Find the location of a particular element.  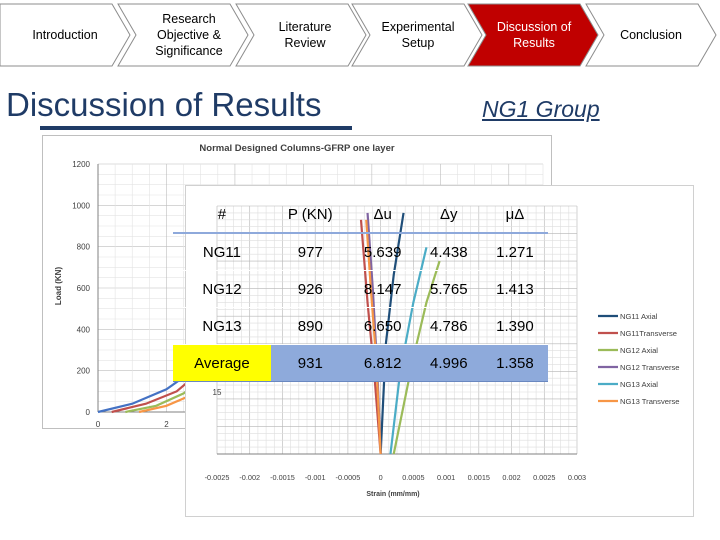

table-row: NG11 977 5.639 4.438 1.271 is located at coordinates (360, 252).